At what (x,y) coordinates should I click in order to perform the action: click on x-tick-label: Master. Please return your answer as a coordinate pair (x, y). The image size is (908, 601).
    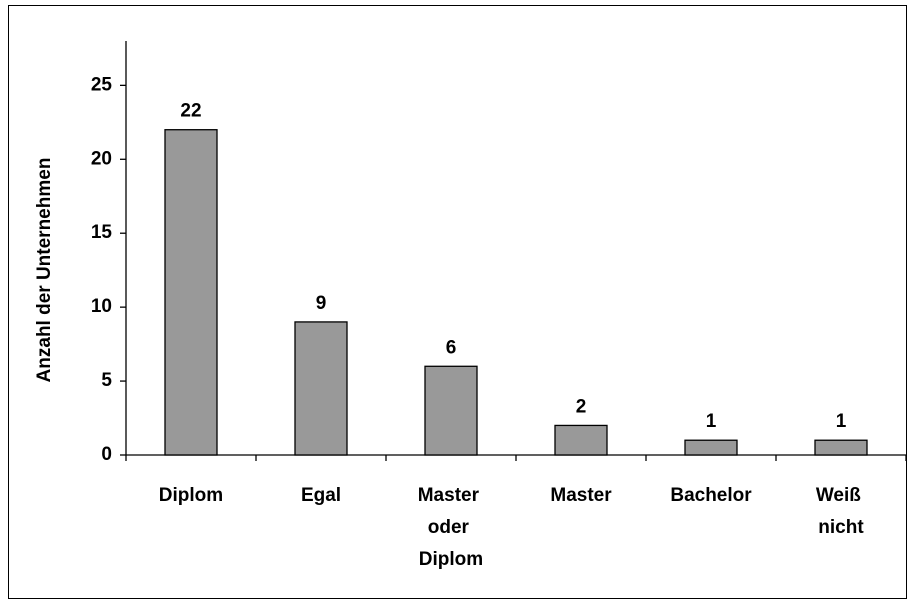
    Looking at the image, I should click on (581, 495).